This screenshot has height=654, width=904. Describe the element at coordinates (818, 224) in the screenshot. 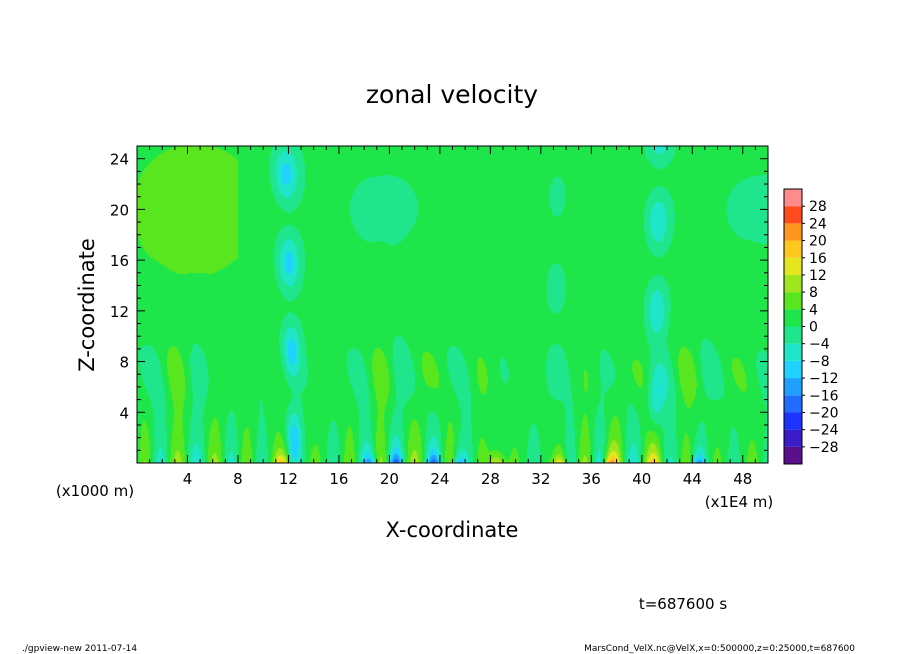

I see `colorbar-label: 24` at that location.